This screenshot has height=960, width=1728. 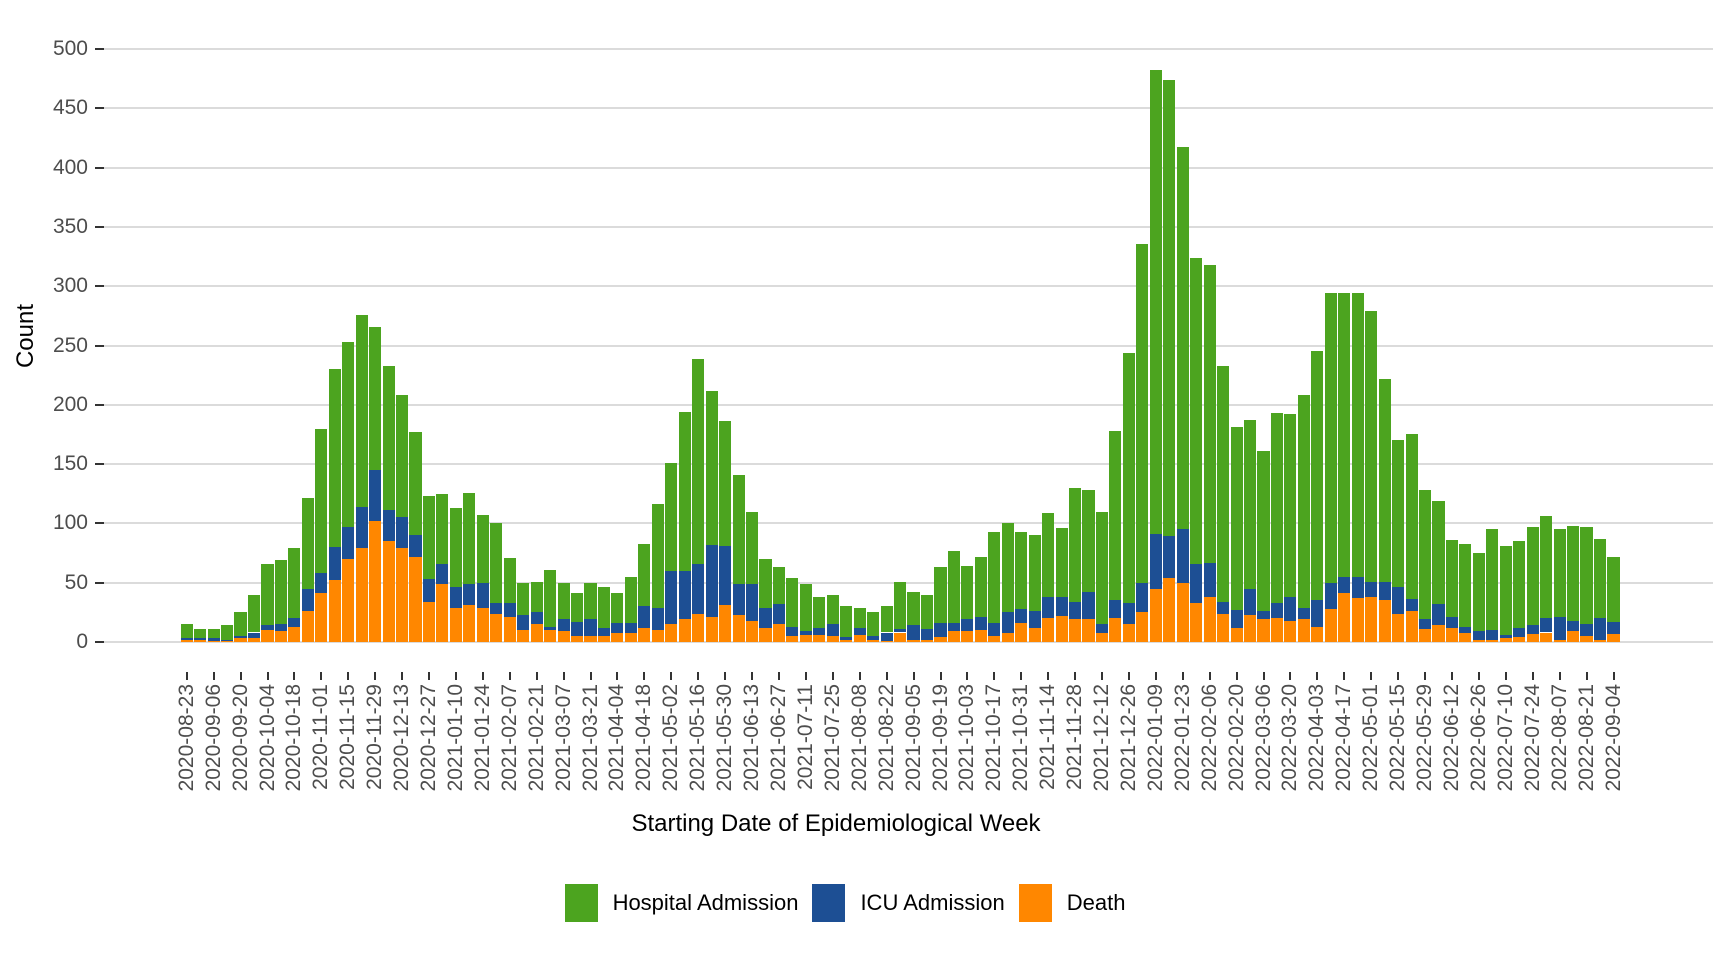 What do you see at coordinates (967, 738) in the screenshot?
I see `x-tick-label: 2021-10-03` at bounding box center [967, 738].